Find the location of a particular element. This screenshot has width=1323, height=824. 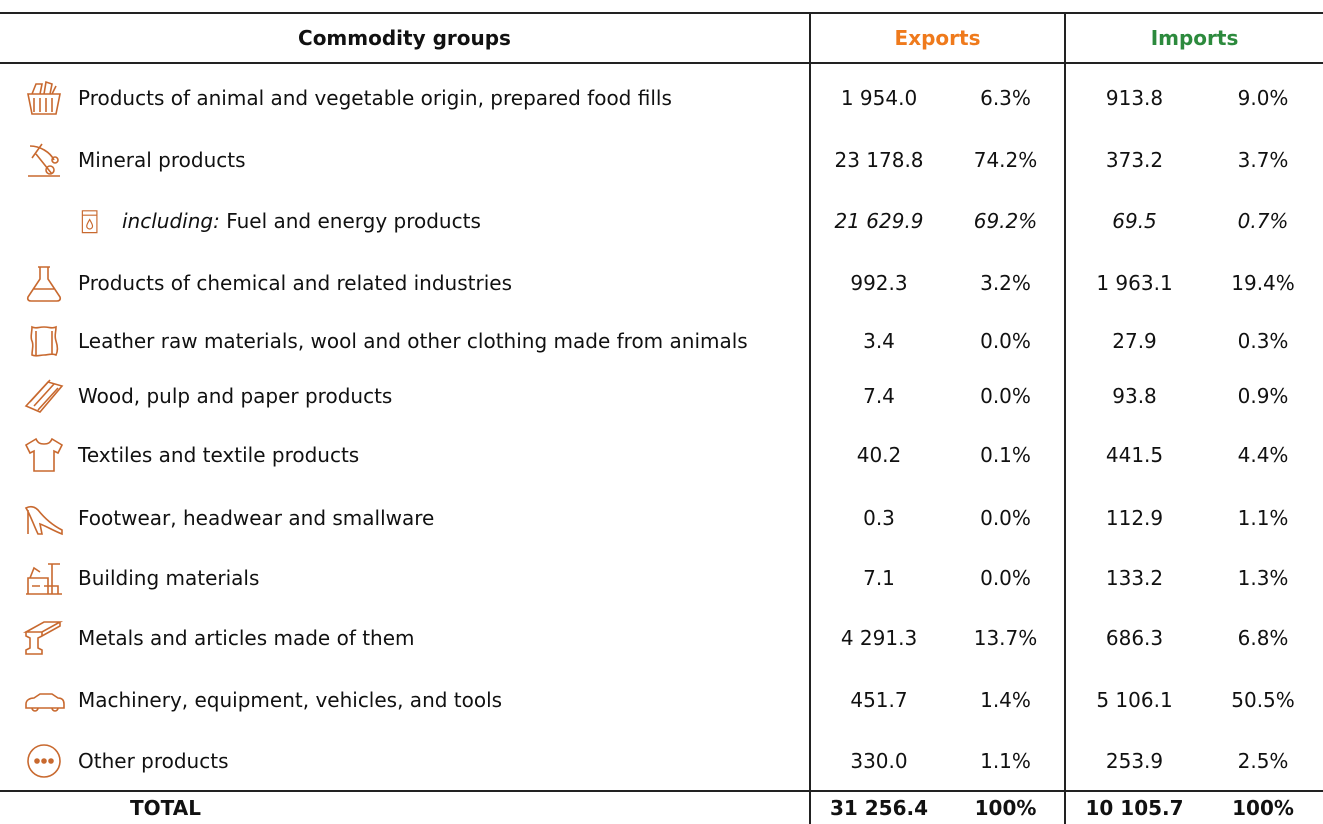

commodity-label: Building materials is located at coordinates (404, 578).